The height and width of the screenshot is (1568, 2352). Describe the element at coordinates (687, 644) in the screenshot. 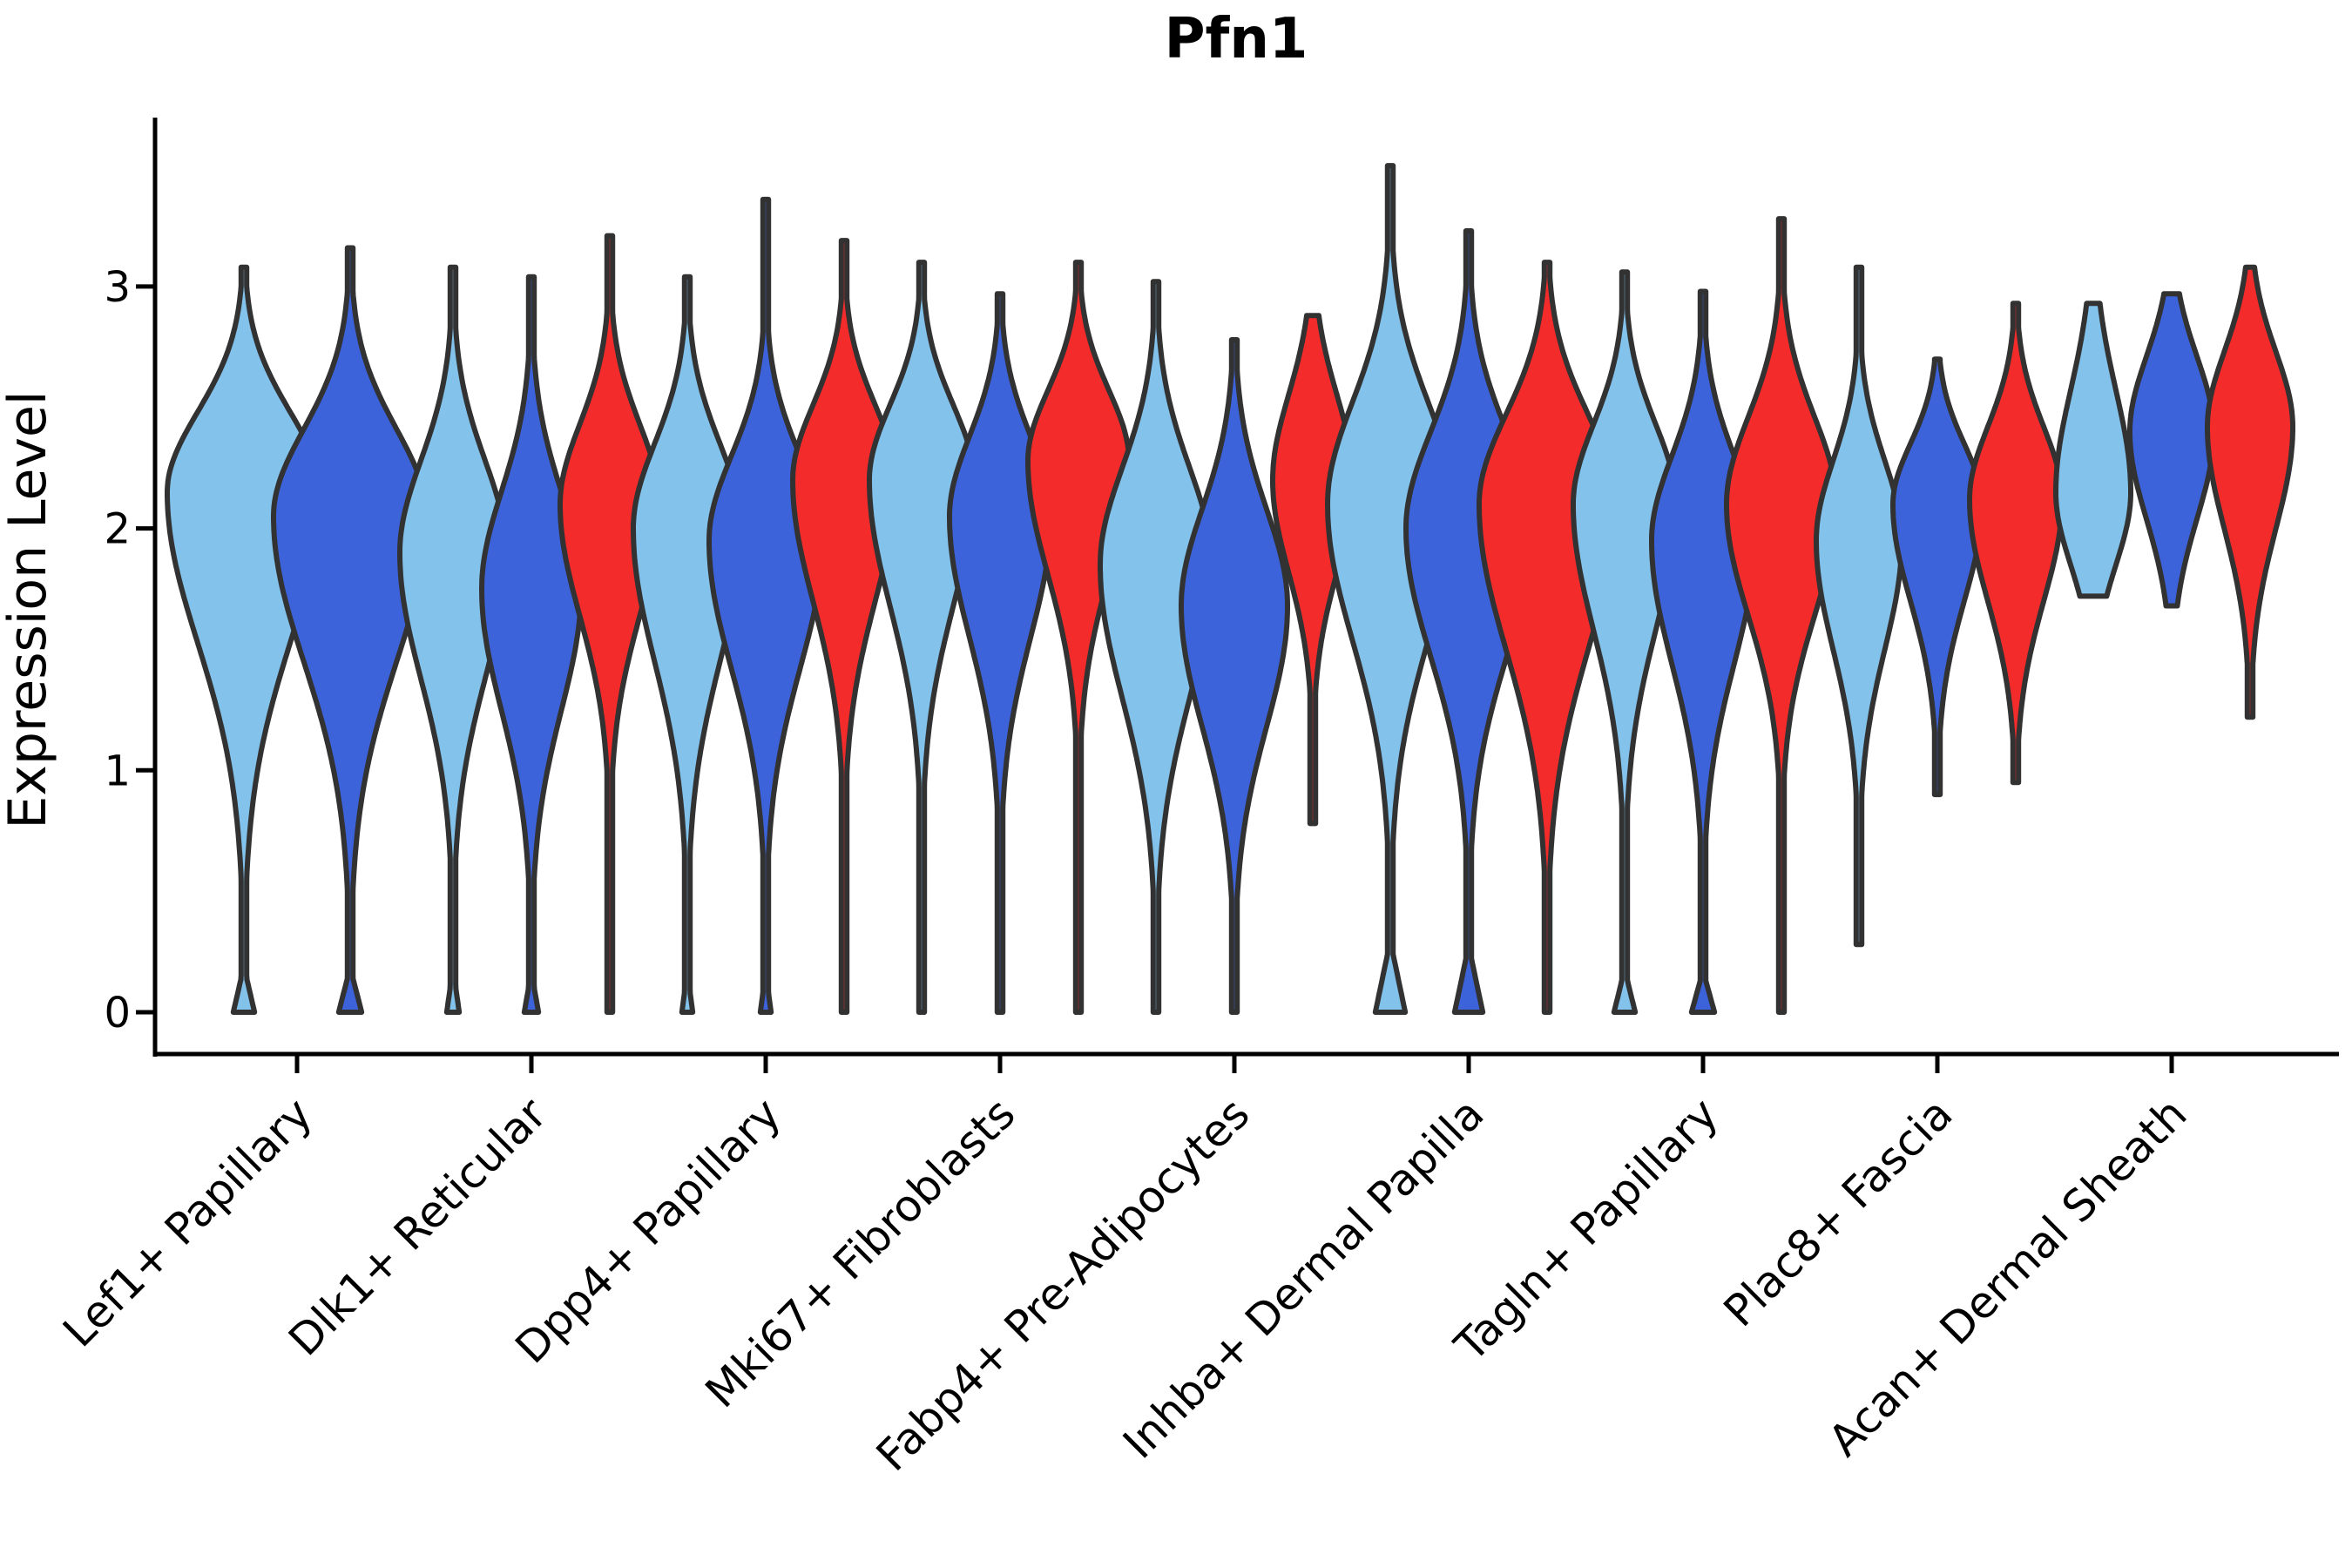

I see `violin-2-split-light-blue` at that location.